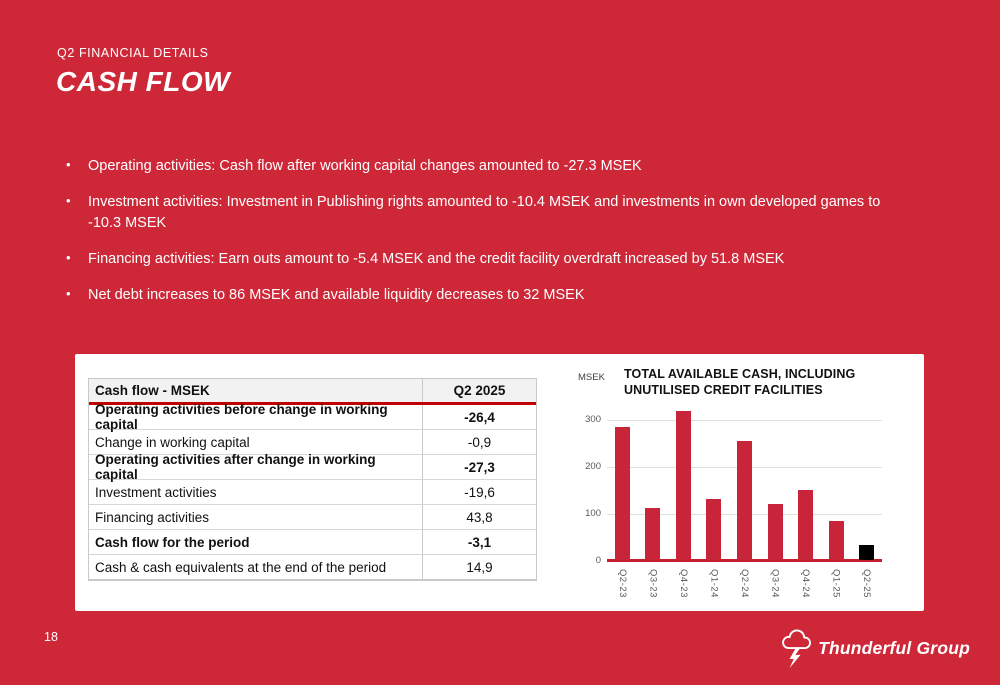  I want to click on table-row-value: -26,4, so click(479, 417).